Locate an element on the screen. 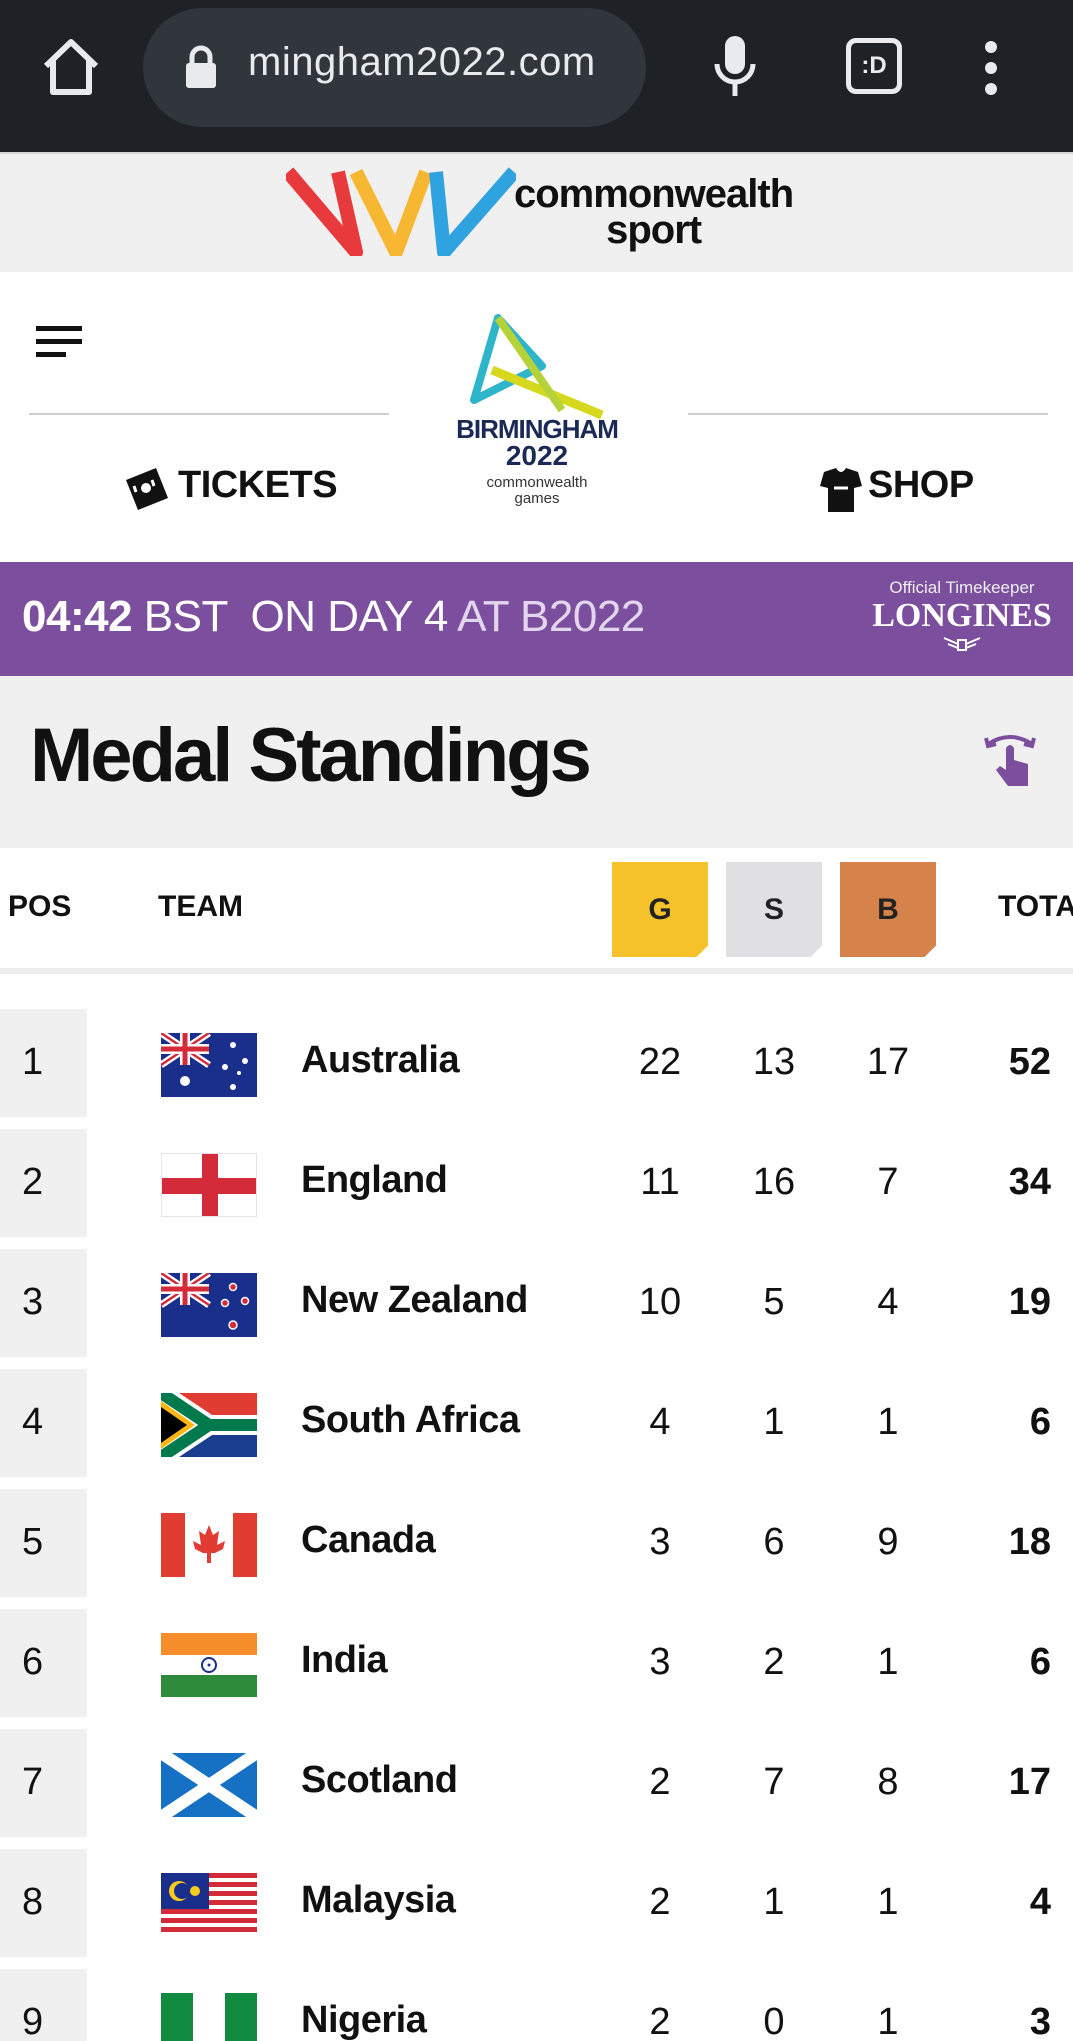 This screenshot has width=1073, height=2041. table-row: 1 Australia 22 13 17 52 is located at coordinates (536, 1063).